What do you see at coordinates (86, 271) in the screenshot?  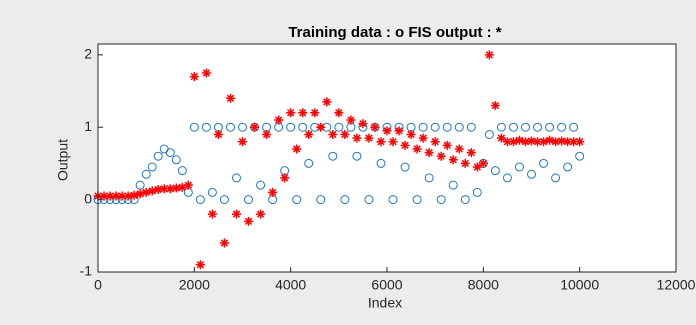 I see `y-tick-label: -1` at bounding box center [86, 271].